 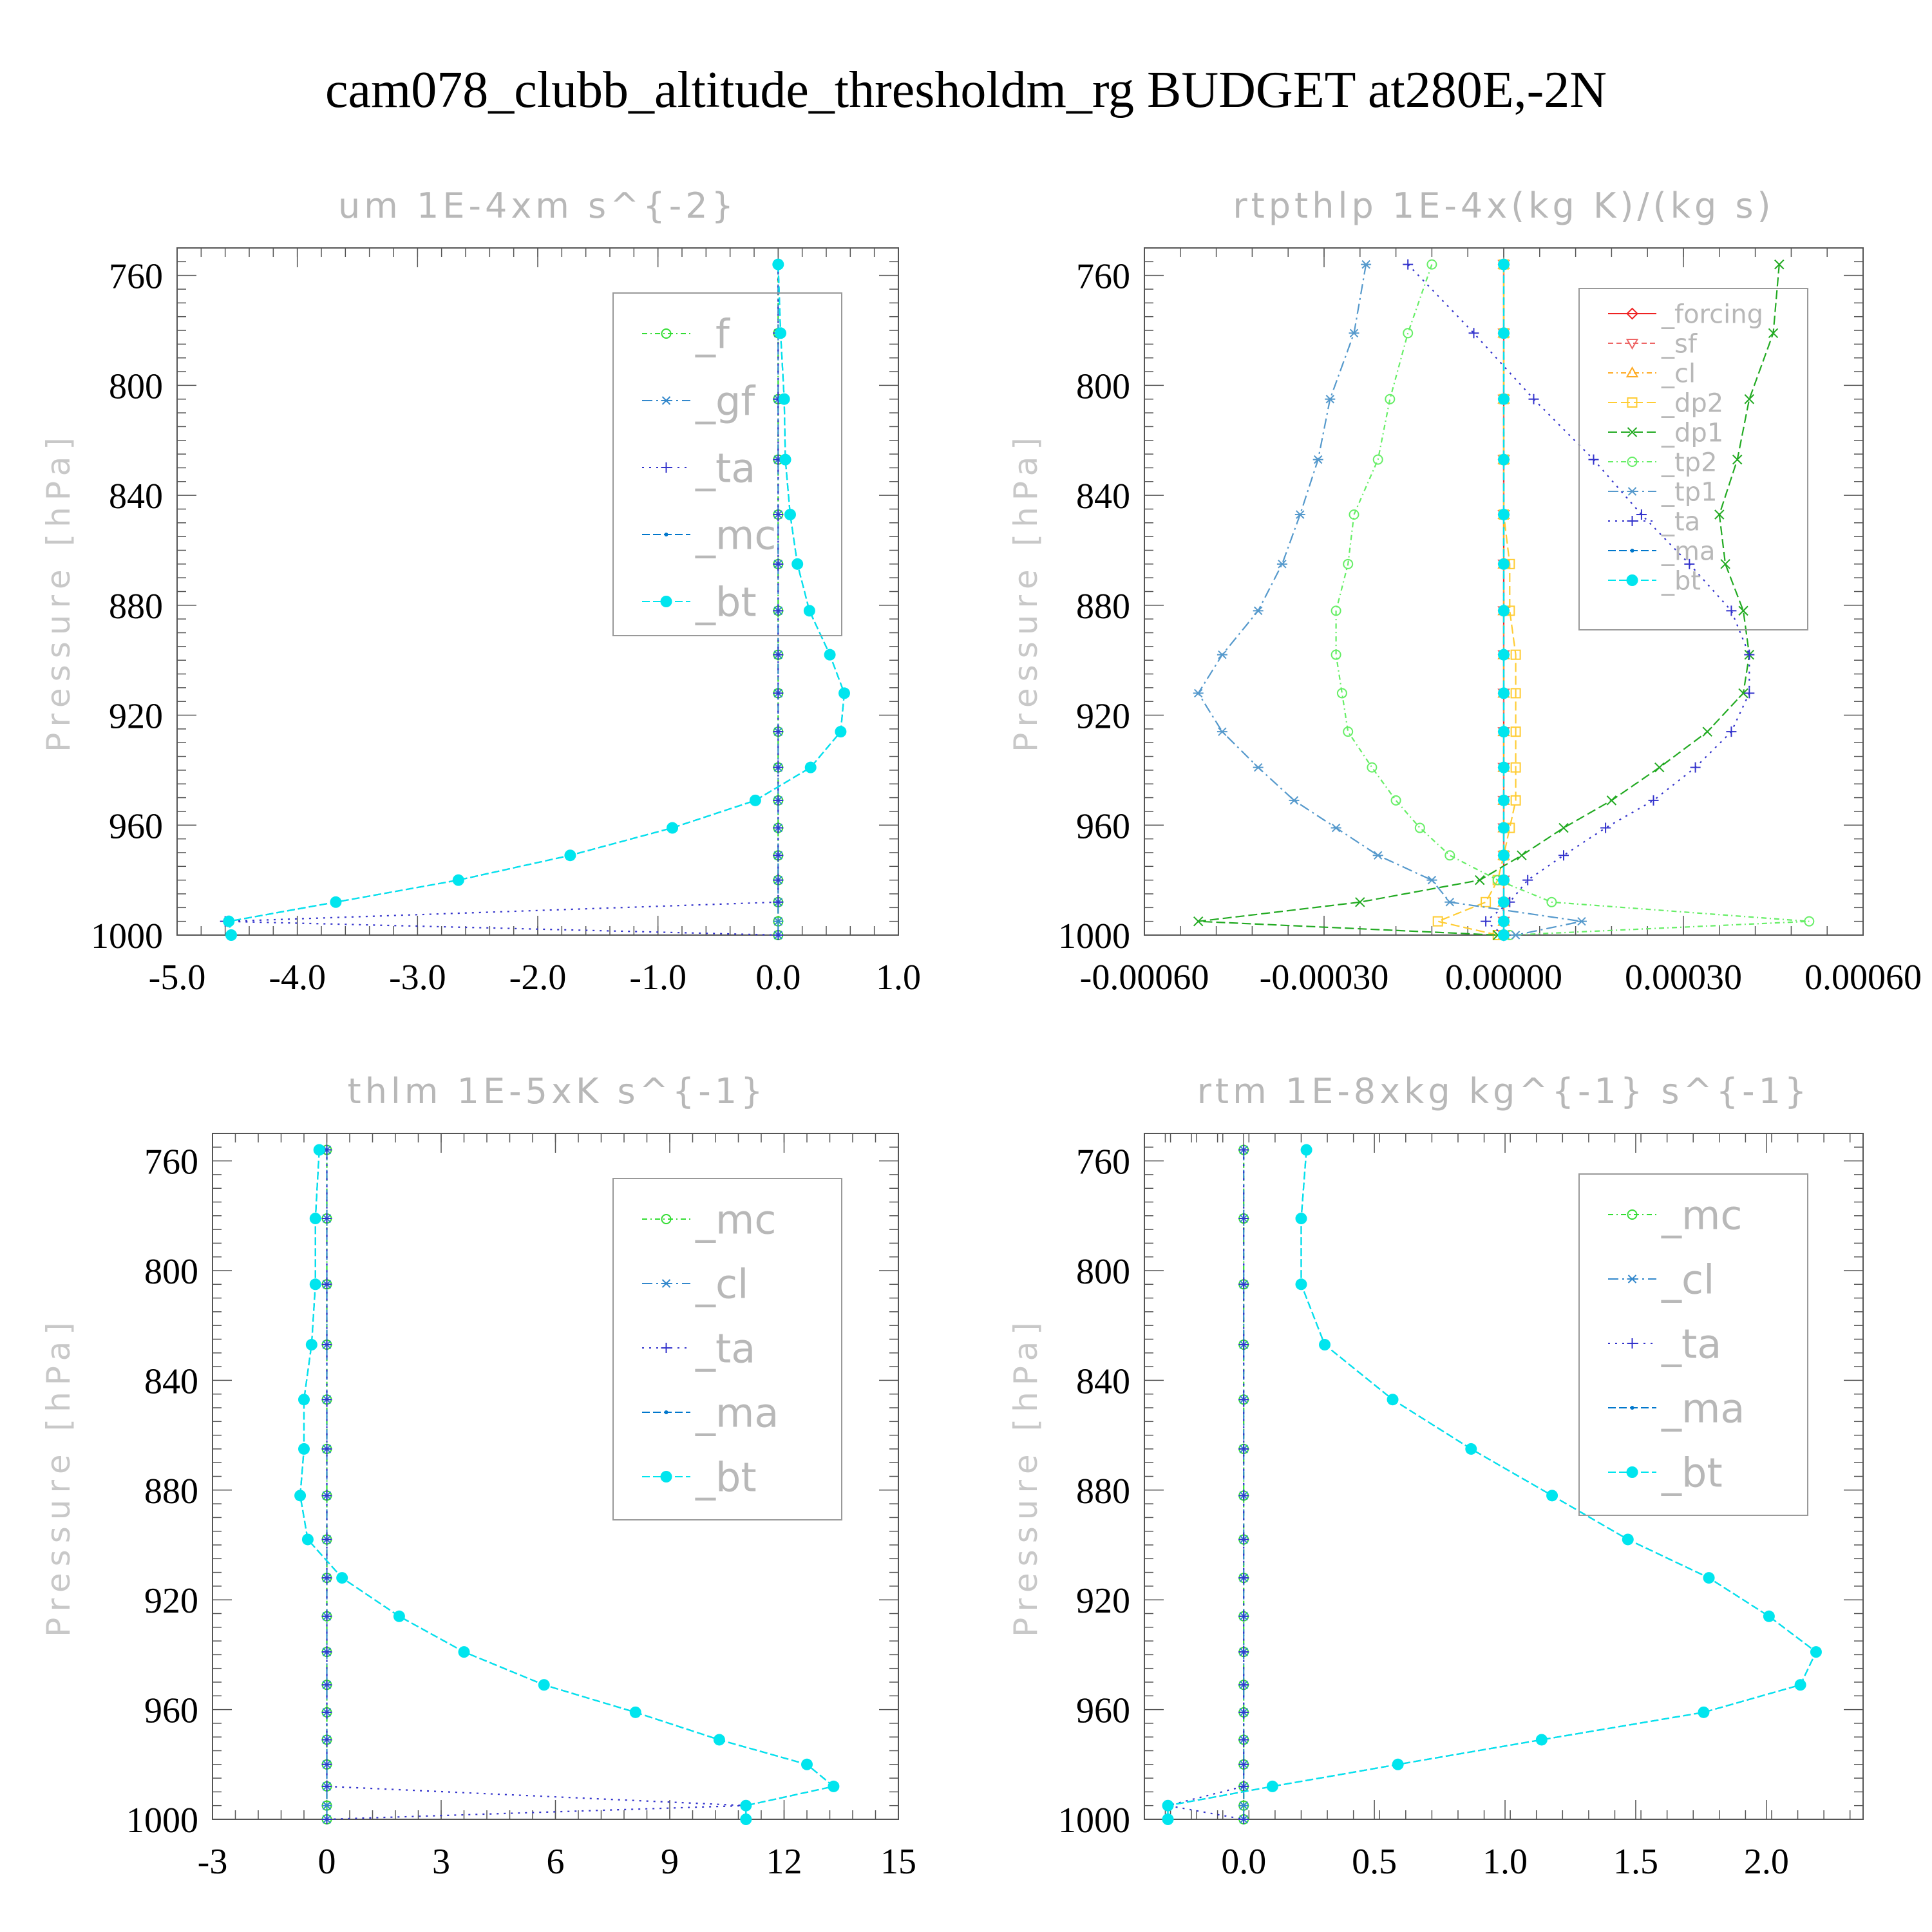 What do you see at coordinates (1324, 978) in the screenshot?
I see `x-tick-label: -0.00030` at bounding box center [1324, 978].